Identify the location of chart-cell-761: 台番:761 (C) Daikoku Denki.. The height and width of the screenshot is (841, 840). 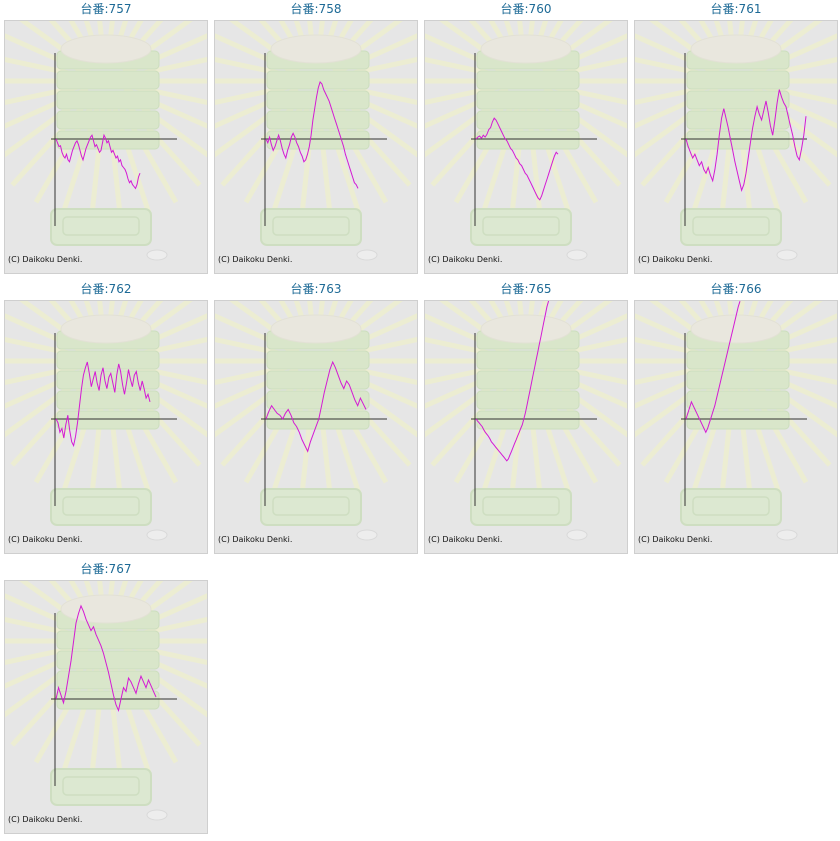
(736, 138).